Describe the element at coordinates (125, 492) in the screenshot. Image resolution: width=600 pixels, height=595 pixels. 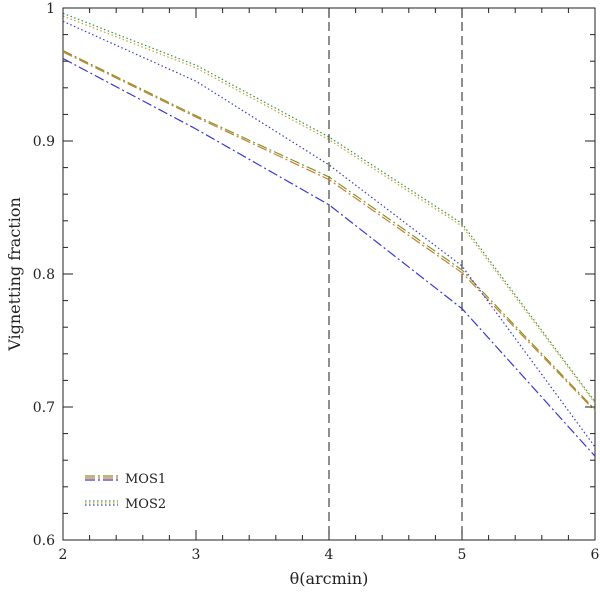
I see `legend: MOS1 MOS2` at that location.